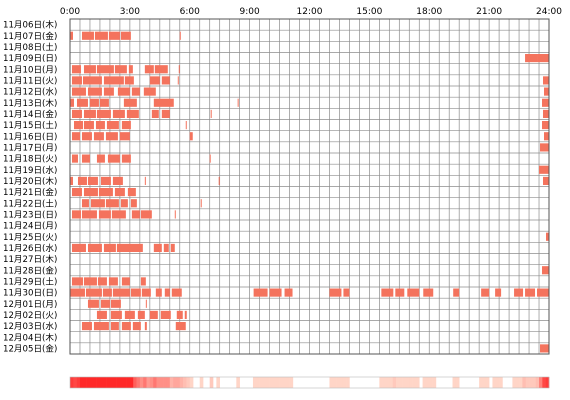  Describe the element at coordinates (30, 58) in the screenshot. I see `row-label: 11月09日(日)` at that location.